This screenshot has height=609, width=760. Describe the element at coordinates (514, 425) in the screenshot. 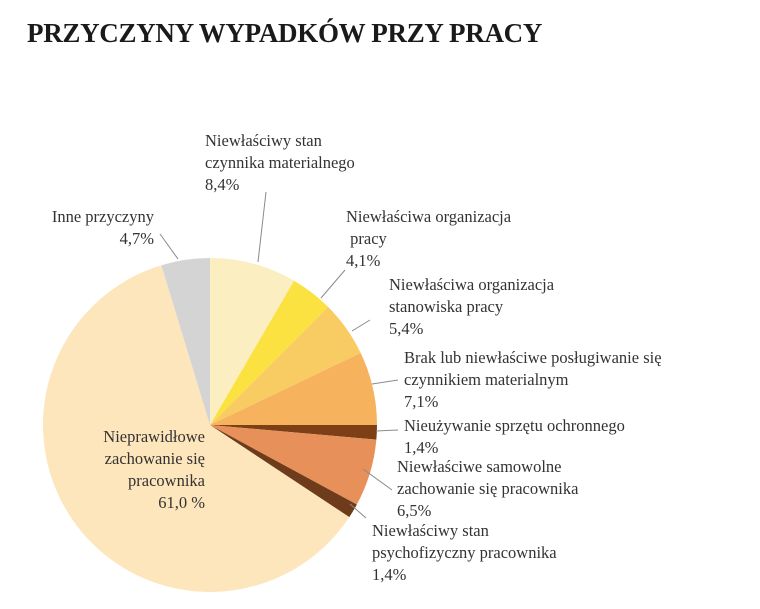

I see `slice-label-line: Nieużywanie sprzętu ochronnego` at that location.